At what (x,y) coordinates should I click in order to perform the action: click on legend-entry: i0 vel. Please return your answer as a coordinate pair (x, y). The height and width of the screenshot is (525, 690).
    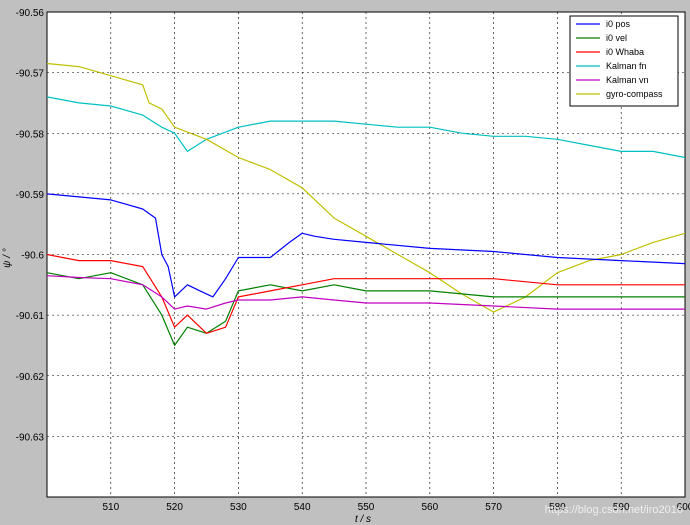
    Looking at the image, I should click on (616, 38).